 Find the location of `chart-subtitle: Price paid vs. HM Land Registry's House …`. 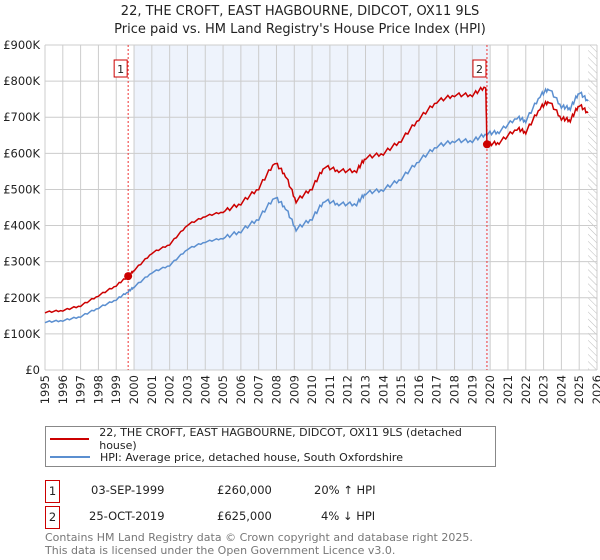

chart-subtitle: Price paid vs. HM Land Registry's House … is located at coordinates (300, 29).